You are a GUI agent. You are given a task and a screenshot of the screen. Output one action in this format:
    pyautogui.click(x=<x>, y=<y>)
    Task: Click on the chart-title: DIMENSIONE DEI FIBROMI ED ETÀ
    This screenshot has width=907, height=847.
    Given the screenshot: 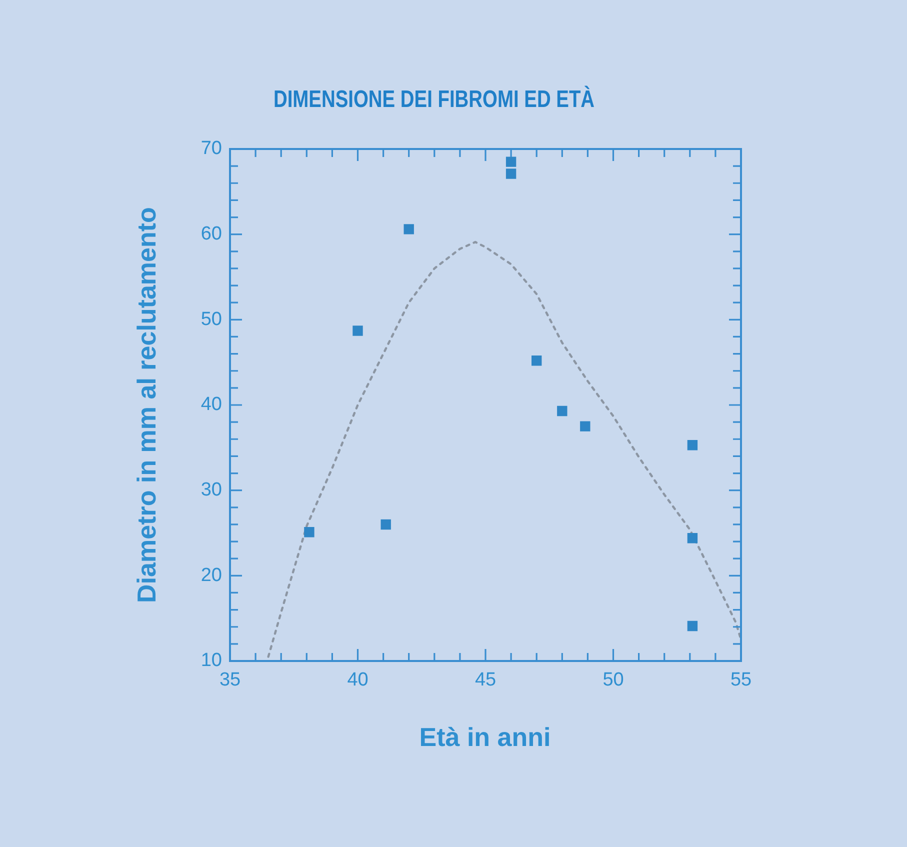 What is the action you would take?
    pyautogui.click(x=434, y=100)
    